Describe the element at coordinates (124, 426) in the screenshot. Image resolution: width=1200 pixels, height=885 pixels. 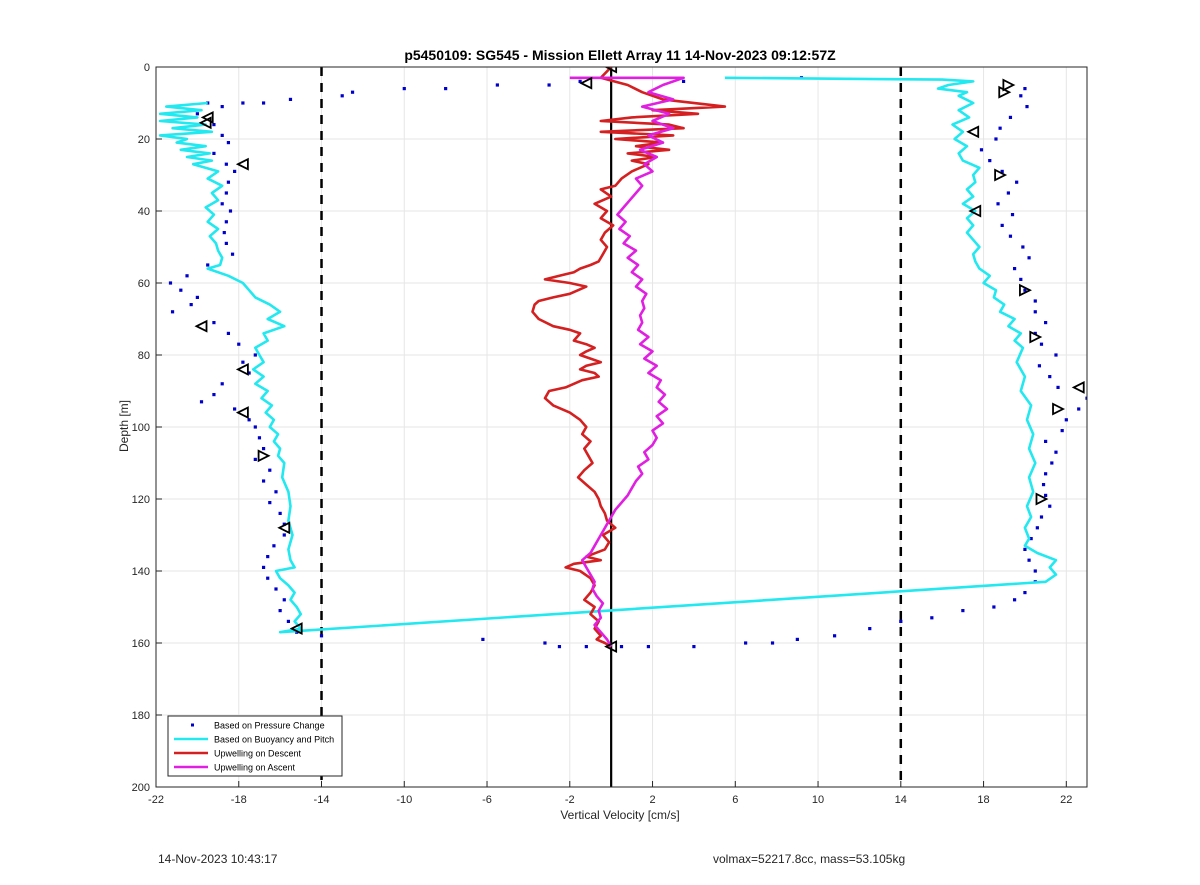
I see `y-axis-label: Depth [m]` at that location.